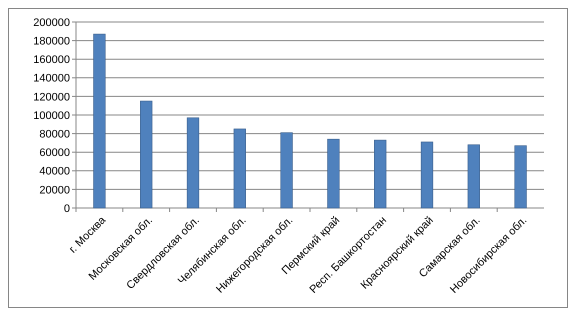 The height and width of the screenshot is (316, 576). Describe the element at coordinates (51, 60) in the screenshot. I see `y-tick-label: 160000` at that location.